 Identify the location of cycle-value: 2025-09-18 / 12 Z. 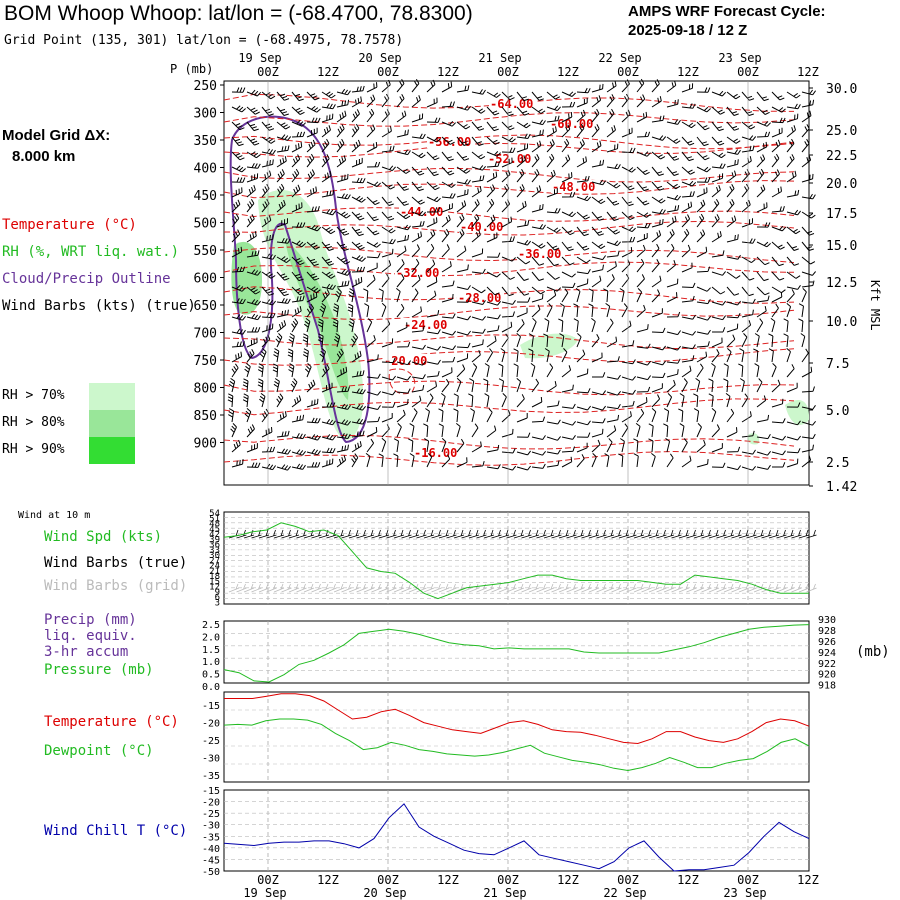
(688, 30).